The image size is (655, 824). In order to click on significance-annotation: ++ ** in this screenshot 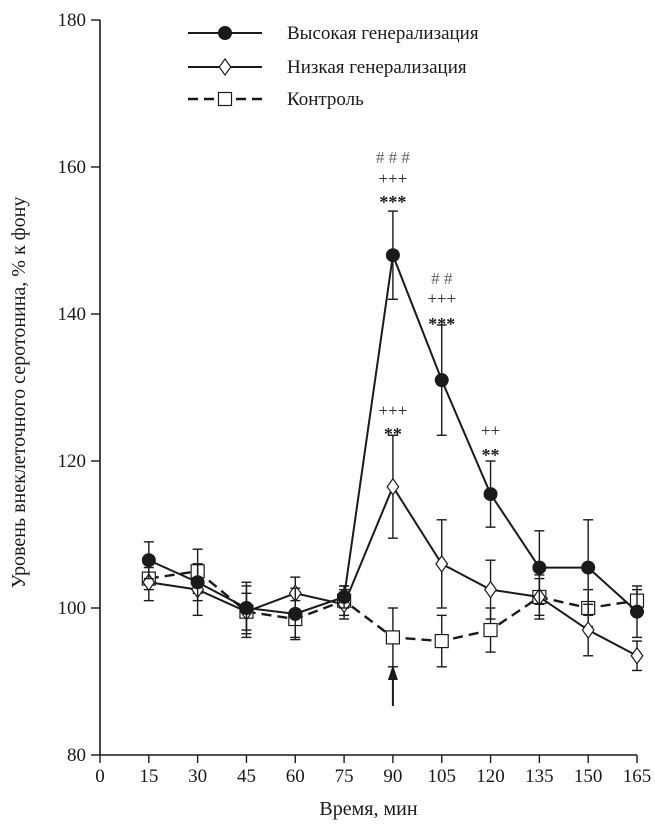, I will do `click(490, 443)`.